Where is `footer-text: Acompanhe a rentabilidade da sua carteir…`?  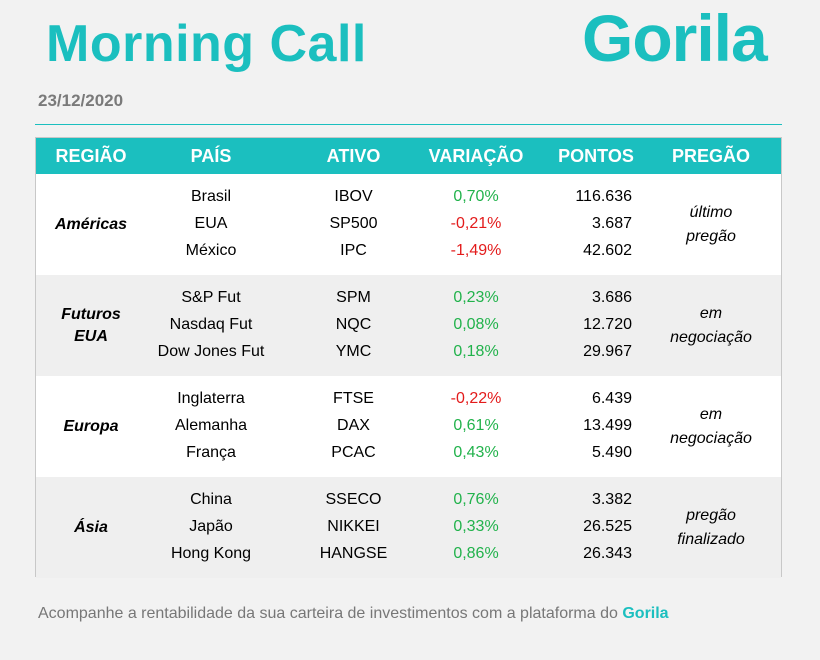 footer-text: Acompanhe a rentabilidade da sua carteir… is located at coordinates (330, 613).